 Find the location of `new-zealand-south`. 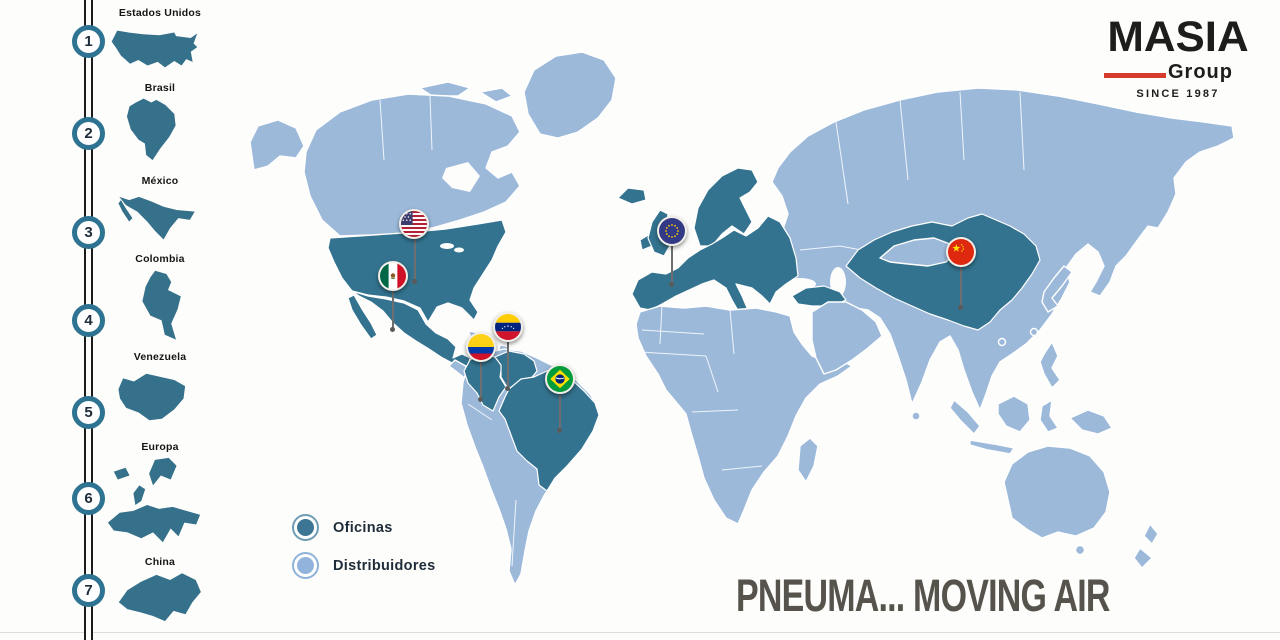

new-zealand-south is located at coordinates (1143, 558).